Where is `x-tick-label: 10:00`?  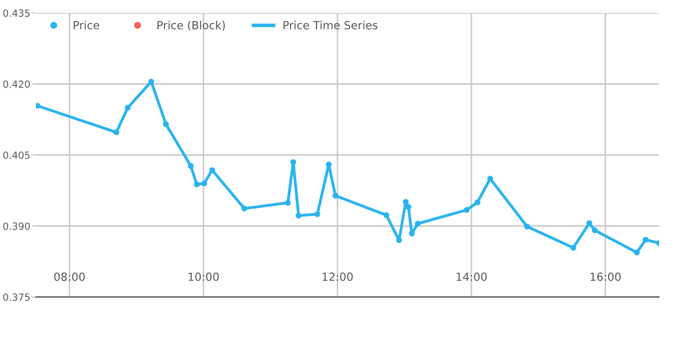
x-tick-label: 10:00 is located at coordinates (203, 276).